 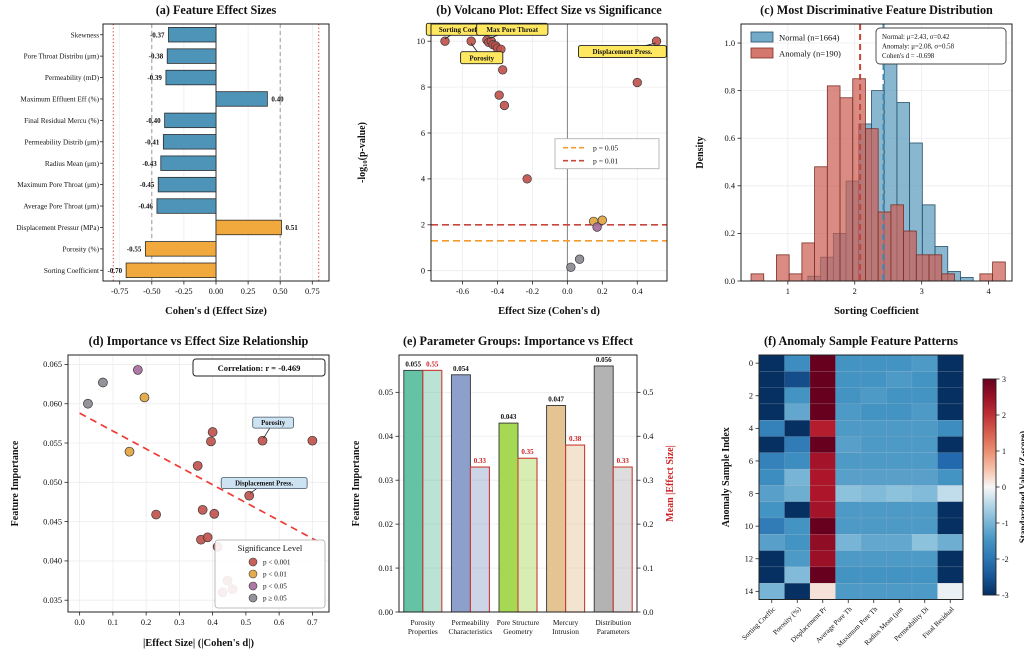 I want to click on svg-text: p < 0.01, so click(x=275, y=575).